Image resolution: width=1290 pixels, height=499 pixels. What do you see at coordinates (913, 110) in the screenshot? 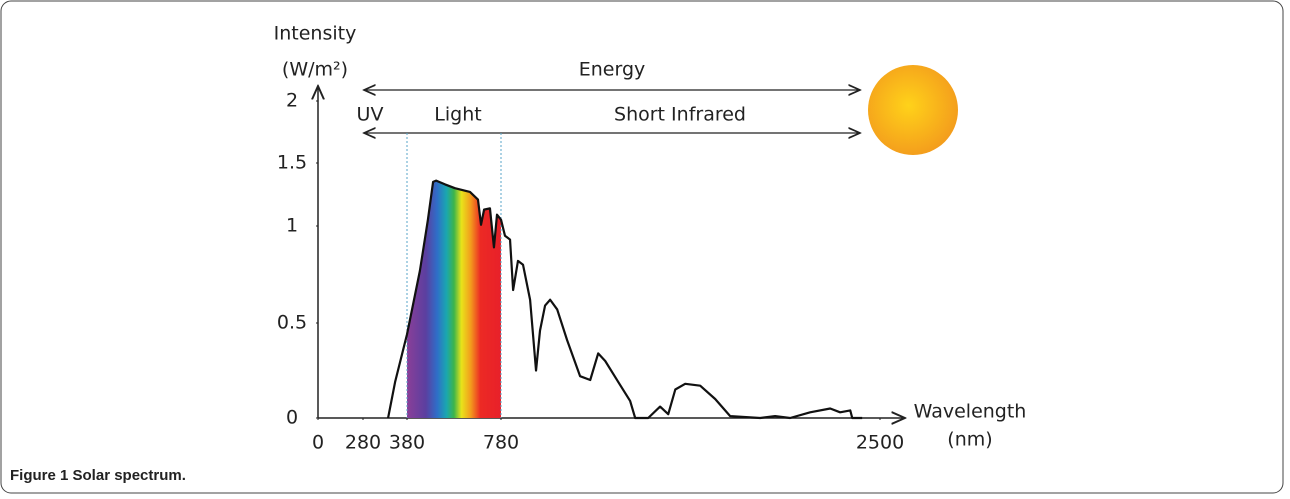
I see `sun` at bounding box center [913, 110].